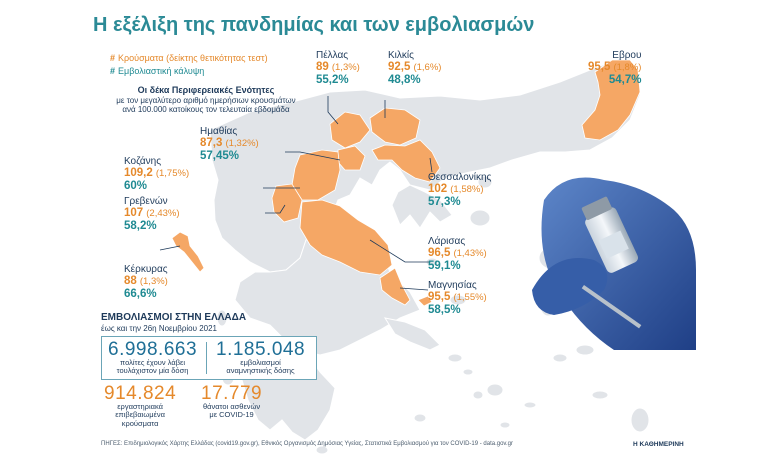 This screenshot has width=780, height=470. Describe the element at coordinates (313, 156) in the screenshot. I see `leader-imathia` at that location.